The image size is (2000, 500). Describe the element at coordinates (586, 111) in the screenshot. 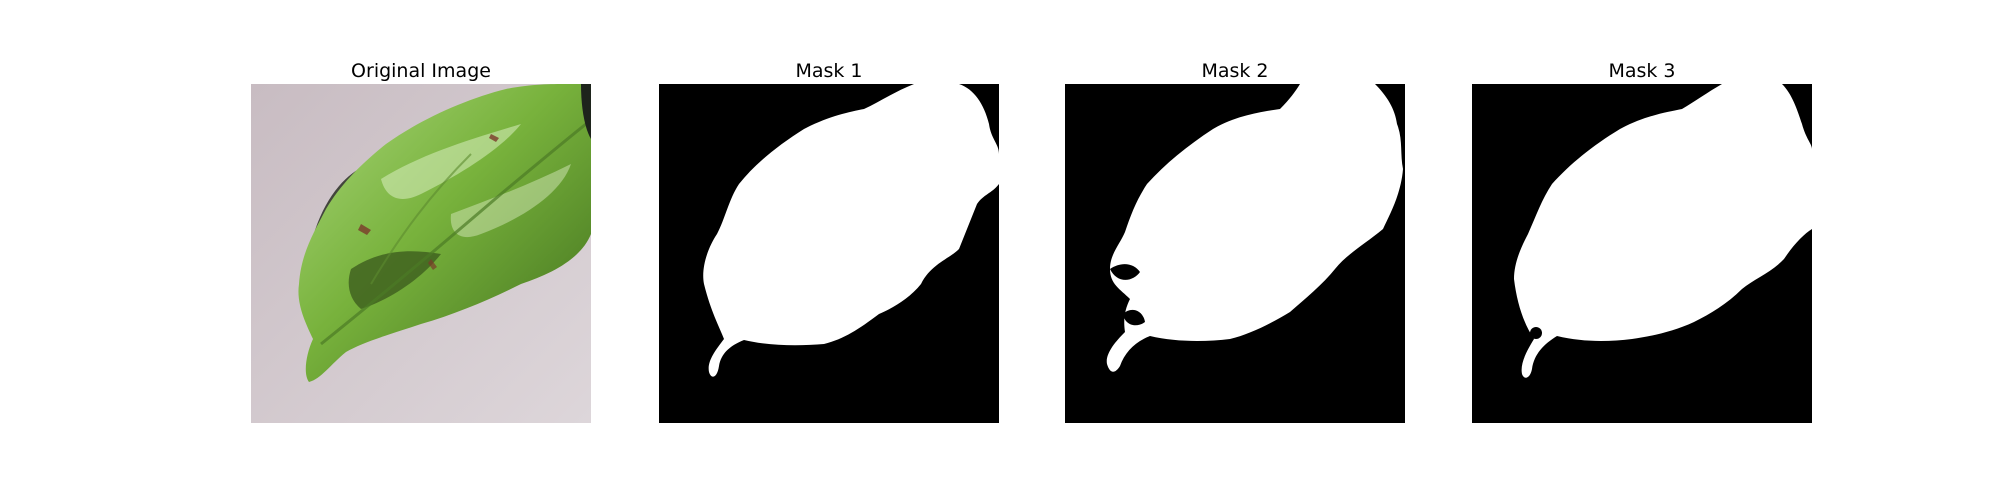

I see `leaf-shadow-right` at that location.